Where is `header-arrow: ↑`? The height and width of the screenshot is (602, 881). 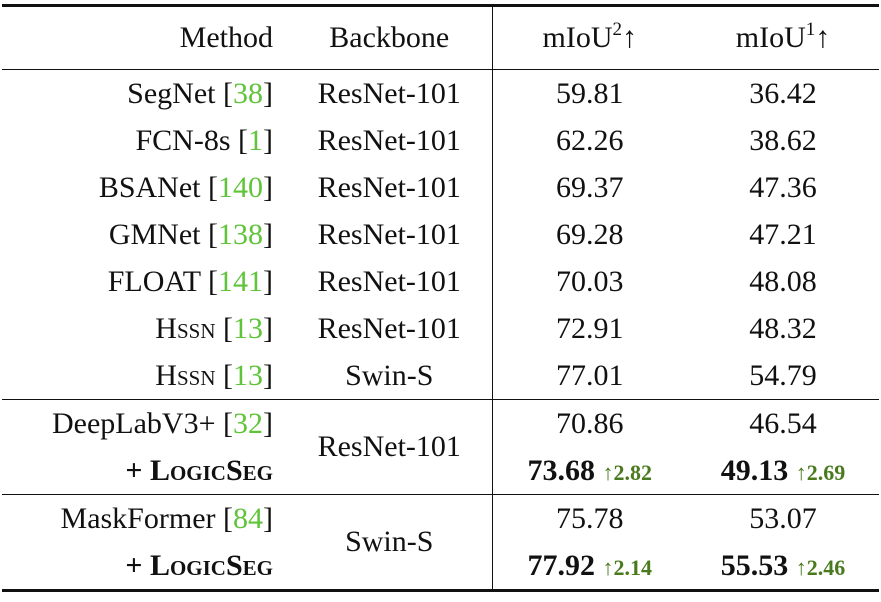 header-arrow: ↑ is located at coordinates (823, 37).